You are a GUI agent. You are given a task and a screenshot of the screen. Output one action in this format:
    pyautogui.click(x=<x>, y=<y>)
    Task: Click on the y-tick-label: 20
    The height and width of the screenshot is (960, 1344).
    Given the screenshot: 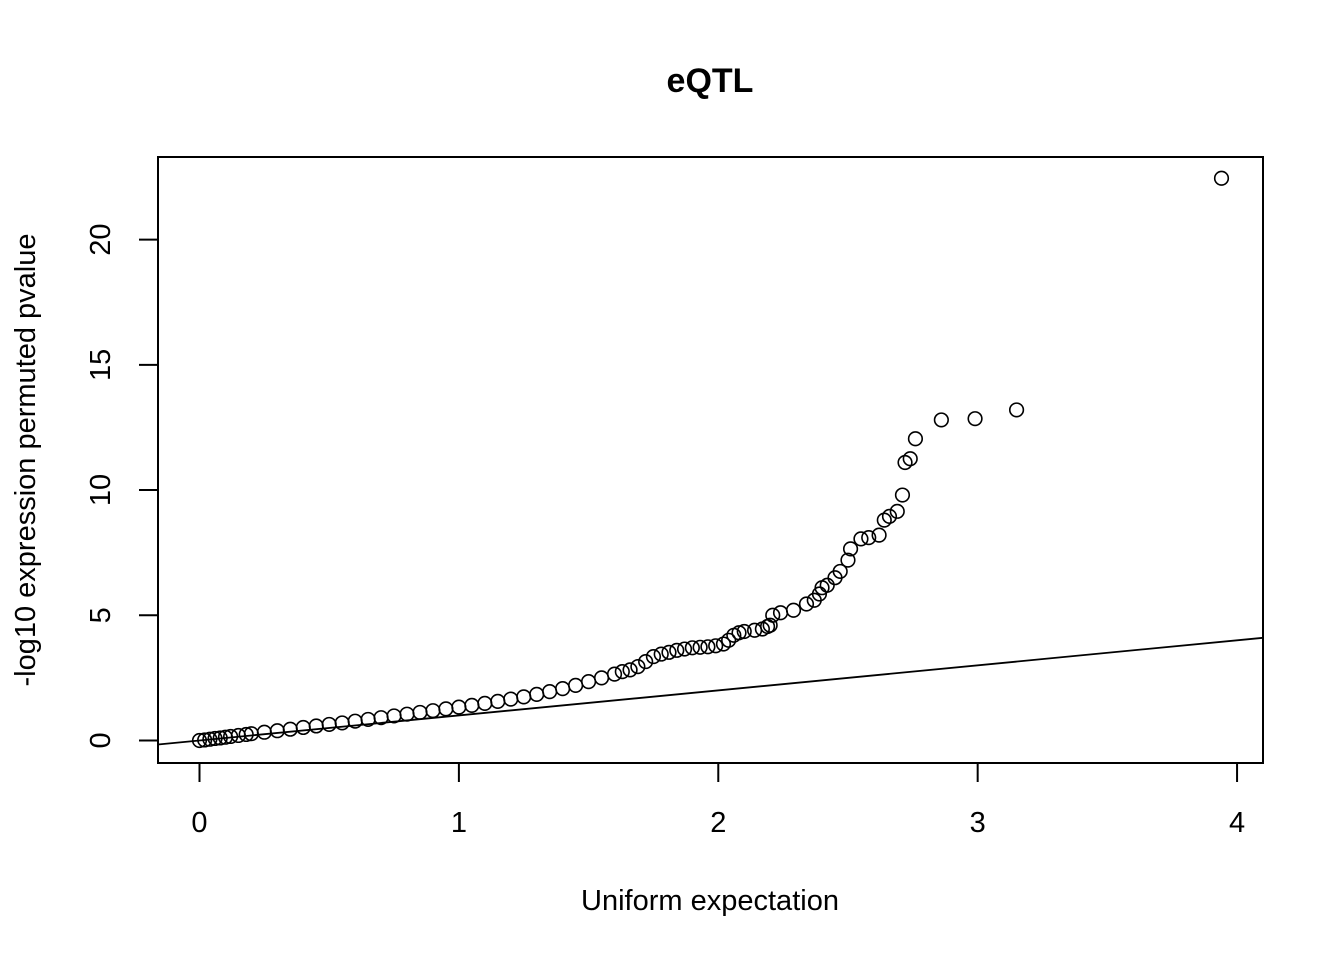 What is the action you would take?
    pyautogui.click(x=101, y=240)
    